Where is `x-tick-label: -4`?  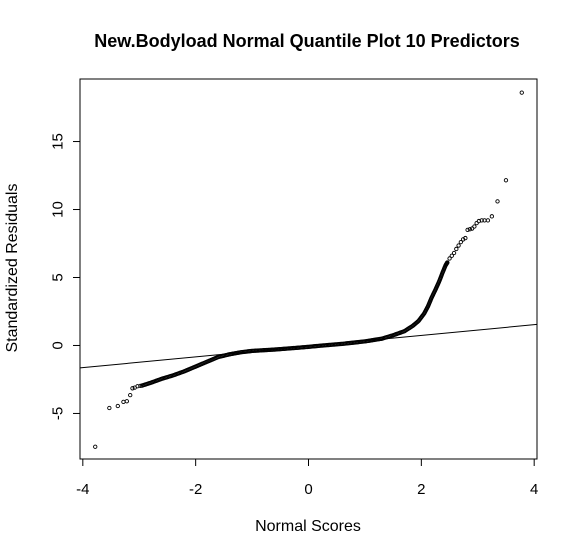 x-tick-label: -4 is located at coordinates (82, 489).